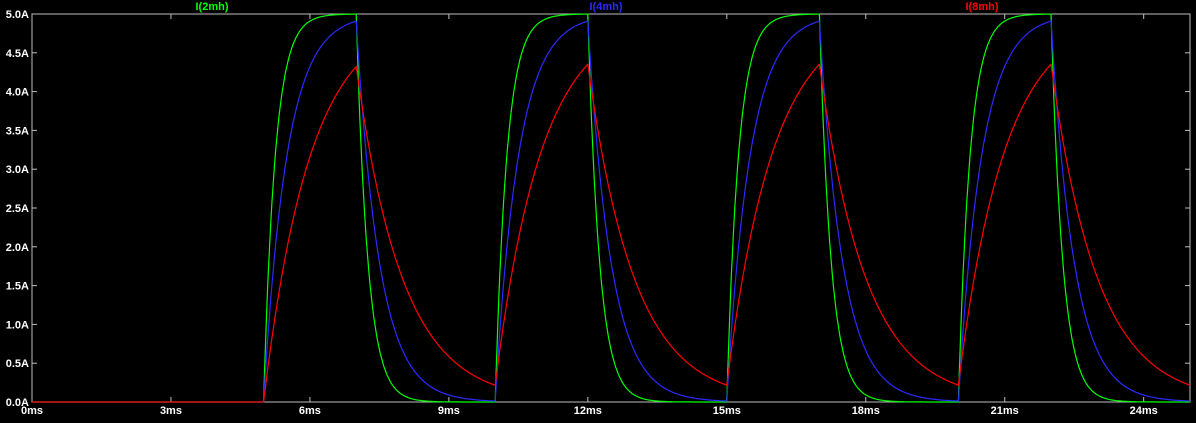 This screenshot has height=423, width=1196. I want to click on y-axis-tick-label: 3.5A, so click(17, 131).